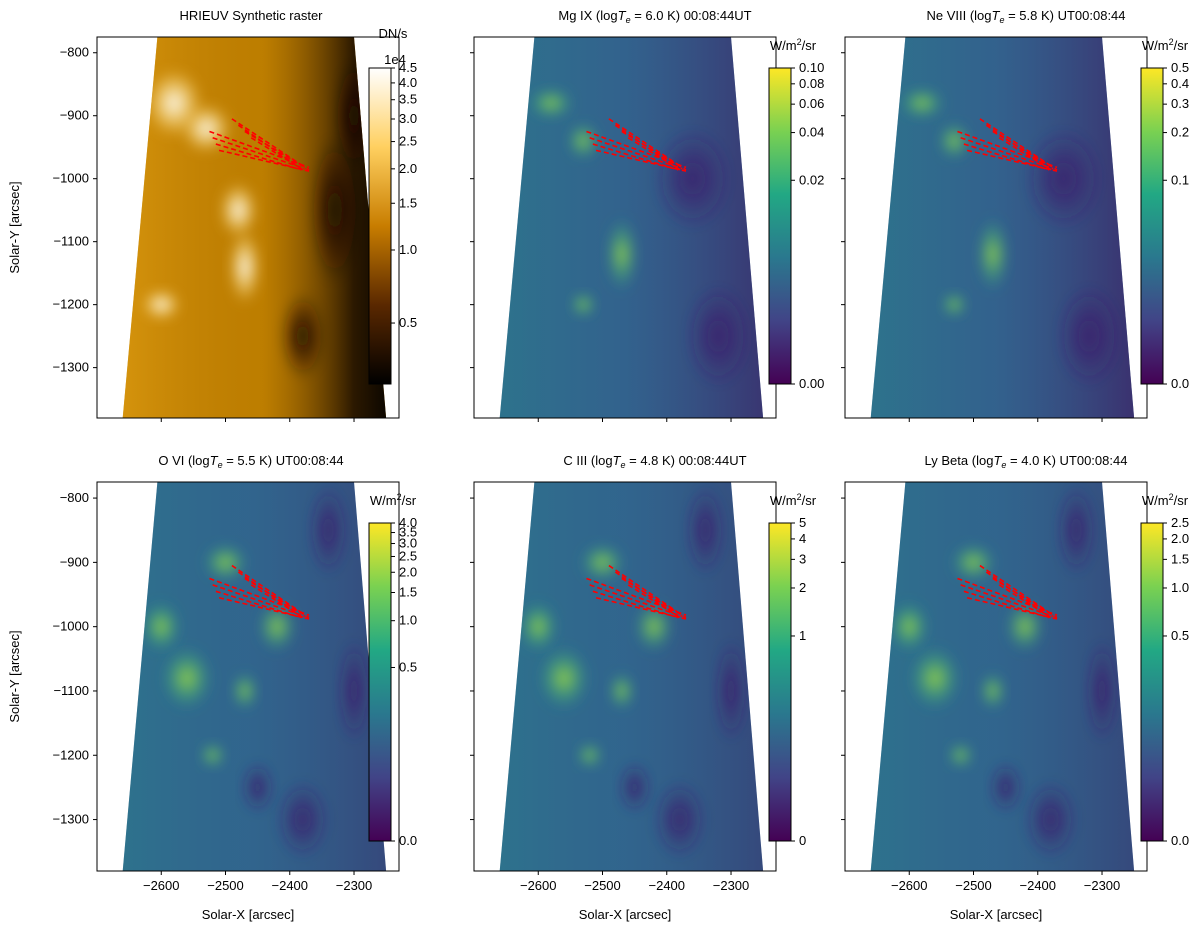 The height and width of the screenshot is (933, 1200). Describe the element at coordinates (1025, 16) in the screenshot. I see `panel-title: Ne VIII (logTe = 5.8 K) UT00:08:44` at that location.